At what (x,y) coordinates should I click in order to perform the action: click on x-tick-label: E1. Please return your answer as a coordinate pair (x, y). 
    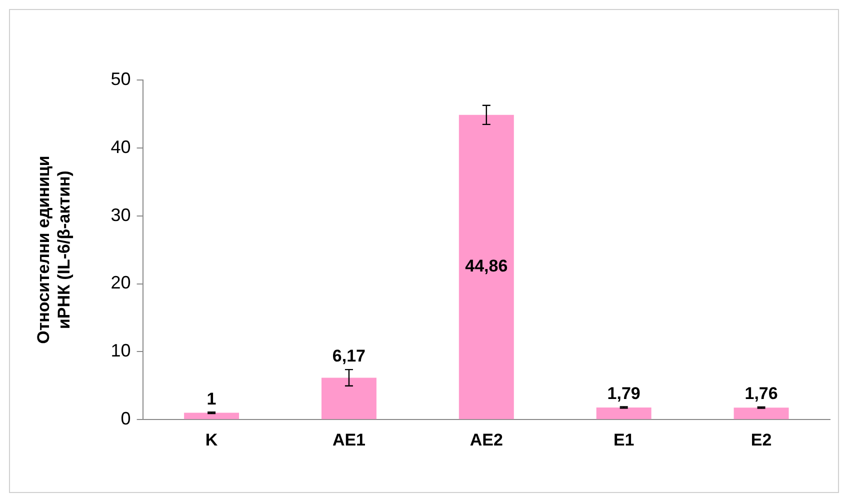
    Looking at the image, I should click on (623, 440).